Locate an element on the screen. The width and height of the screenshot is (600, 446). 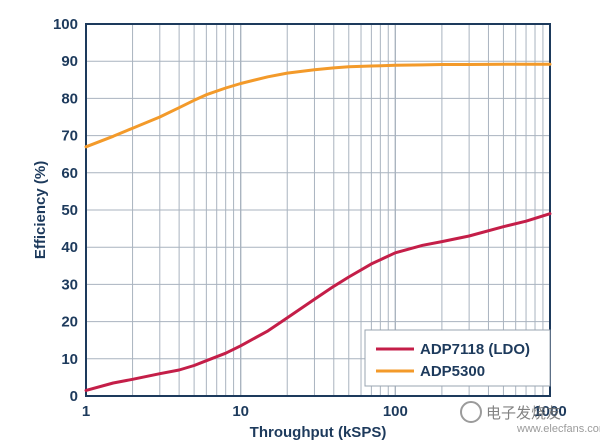
x-tick-label-100: 100 is located at coordinates (395, 411).